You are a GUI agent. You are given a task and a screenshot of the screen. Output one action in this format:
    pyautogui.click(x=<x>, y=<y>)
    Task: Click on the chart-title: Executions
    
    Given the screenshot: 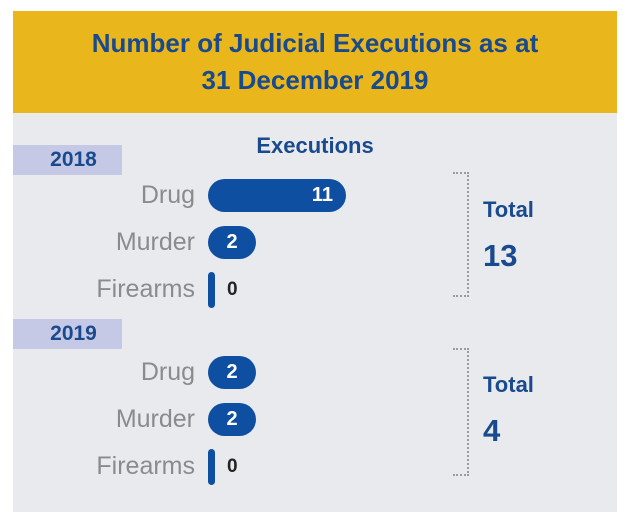 What is the action you would take?
    pyautogui.click(x=315, y=145)
    